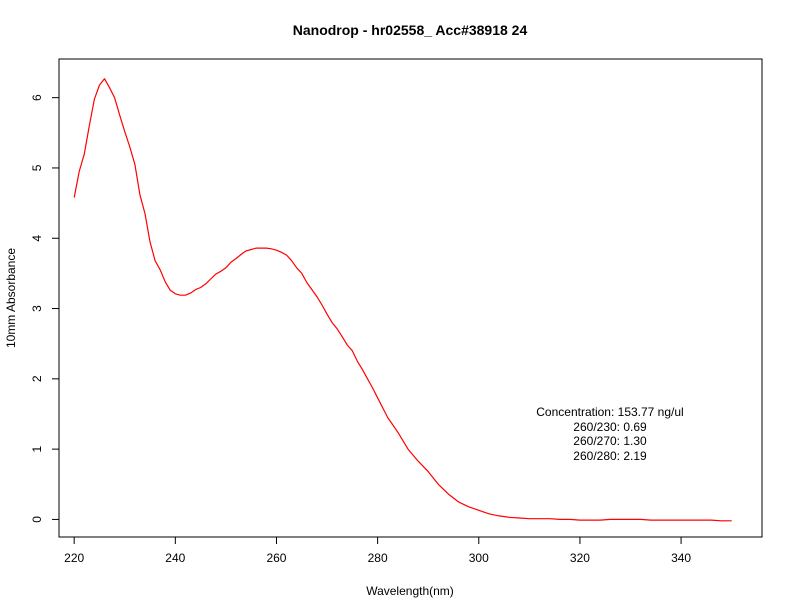 The height and width of the screenshot is (612, 792). I want to click on x-tick-label: 300, so click(479, 558).